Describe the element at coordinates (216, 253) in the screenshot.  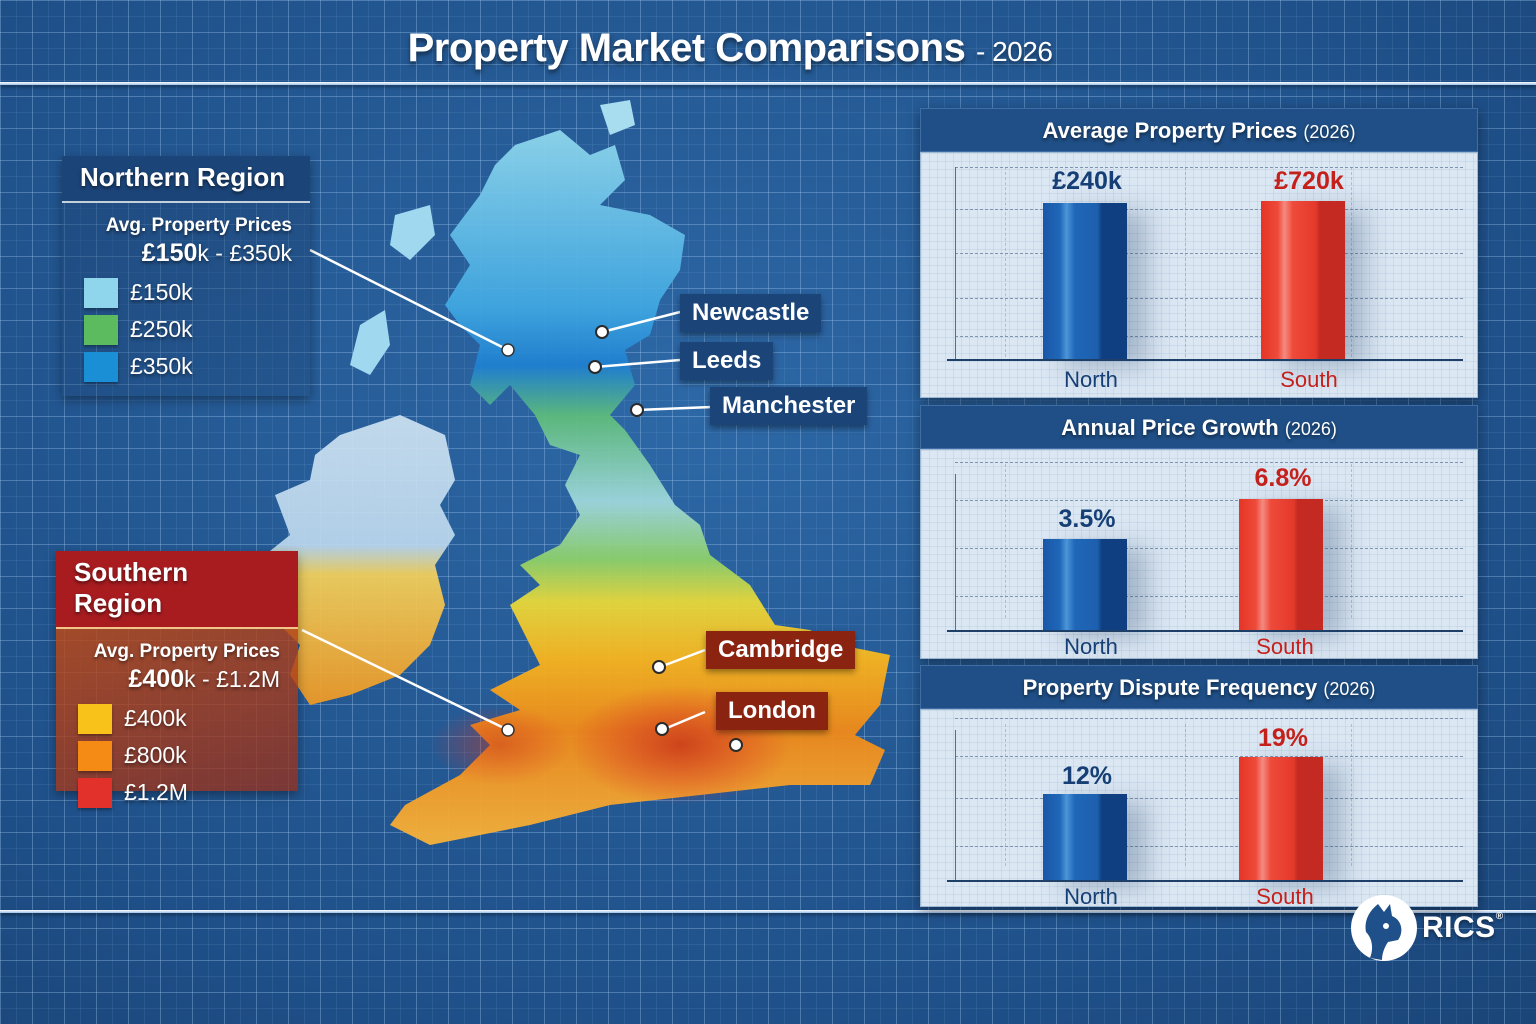
I see `legend-range: £150k - £350k` at that location.